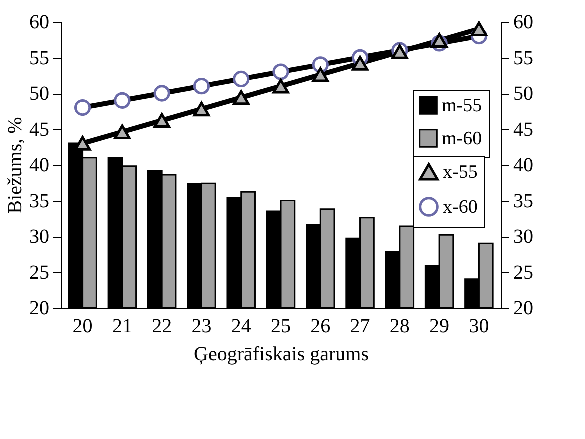 The width and height of the screenshot is (585, 439). I want to click on y-tick-label: 50, so click(40, 94).